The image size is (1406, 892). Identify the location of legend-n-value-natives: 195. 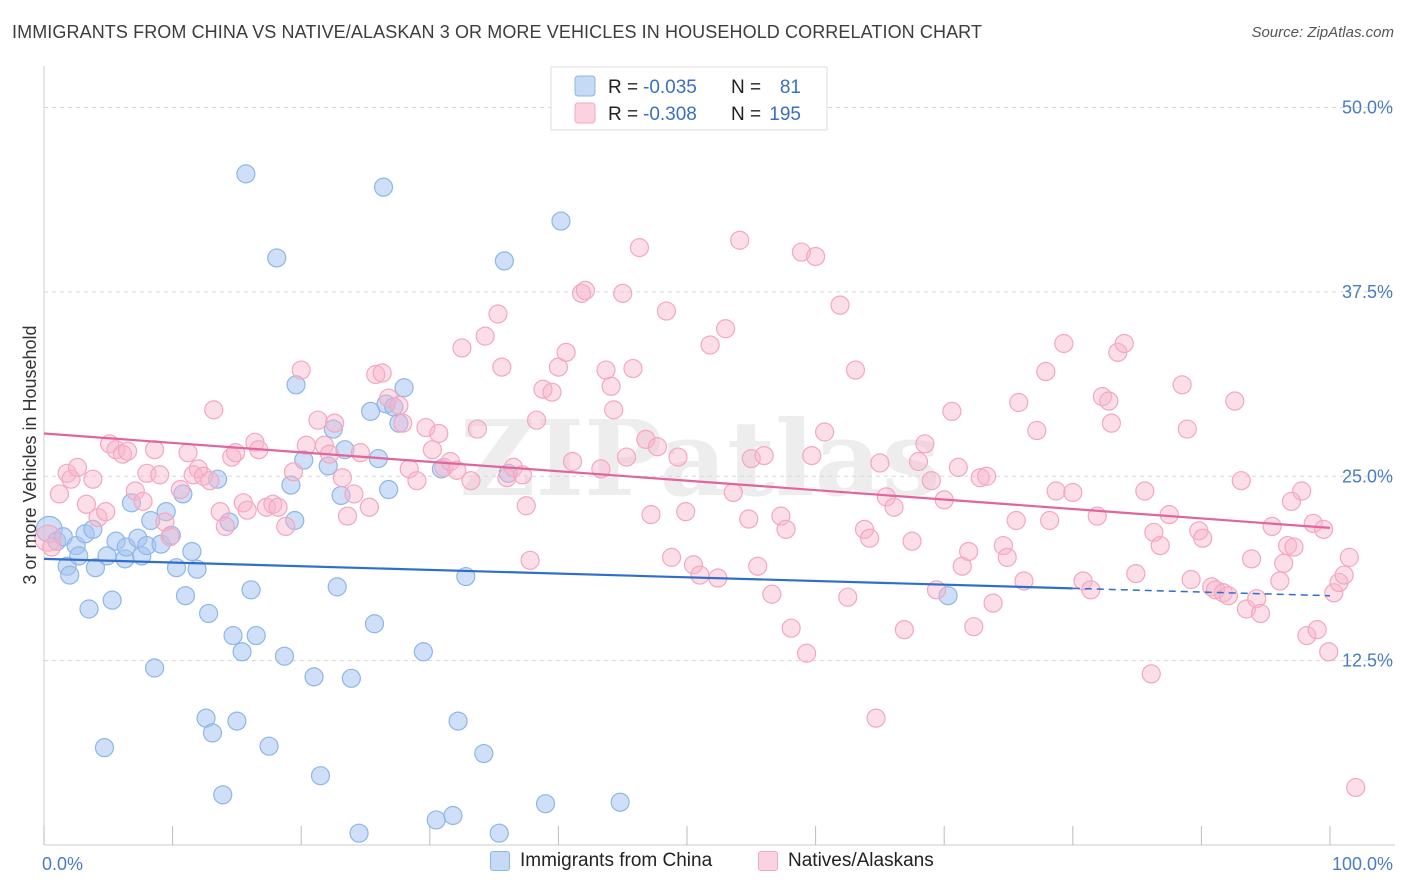
(785, 114).